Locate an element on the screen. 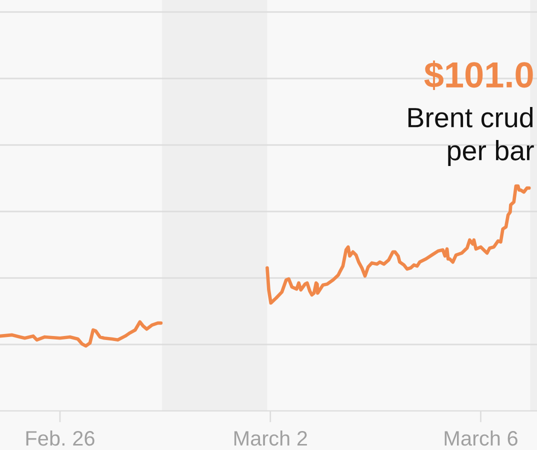  x-tick-label: Feb. 26 is located at coordinates (60, 438).